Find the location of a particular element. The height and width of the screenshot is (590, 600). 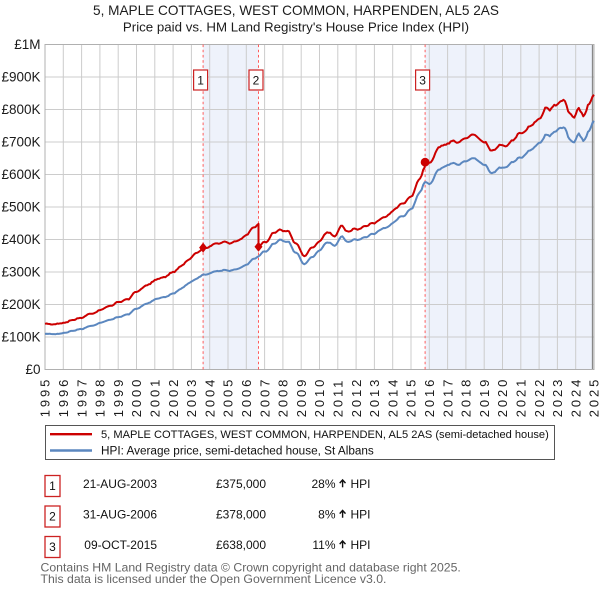

svg-text: 2011 is located at coordinates (338, 398).